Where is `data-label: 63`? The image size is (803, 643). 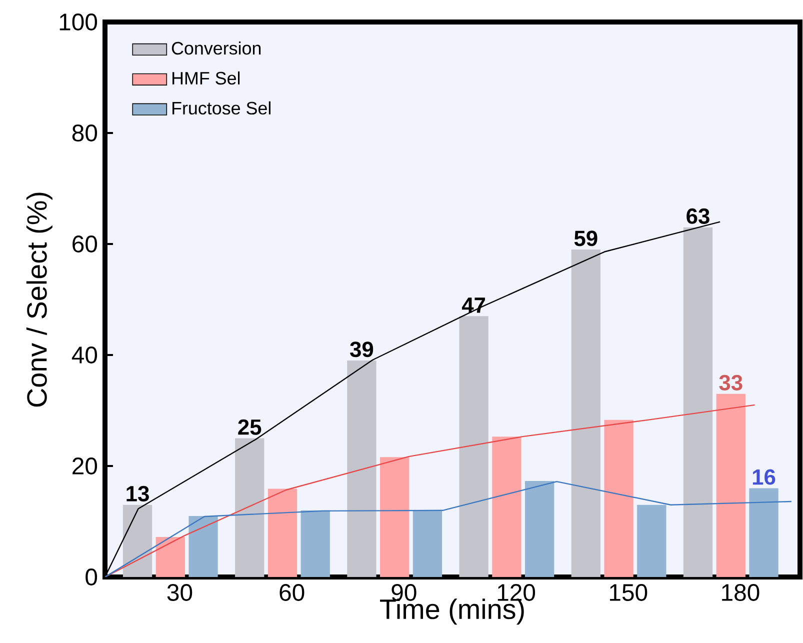 data-label: 63 is located at coordinates (698, 216).